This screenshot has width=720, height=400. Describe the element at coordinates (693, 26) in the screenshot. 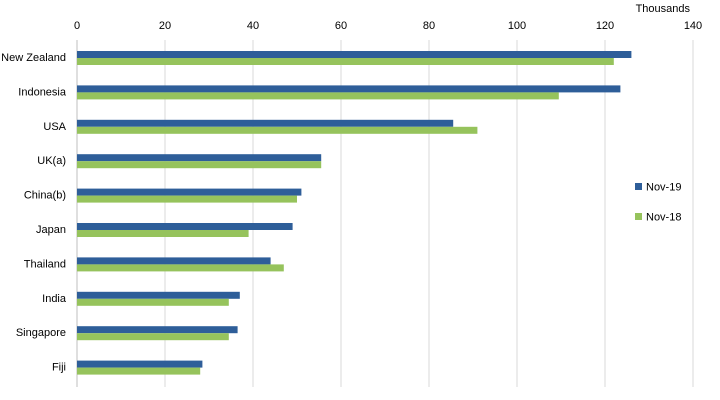

I see `x-tick-label: 140` at that location.